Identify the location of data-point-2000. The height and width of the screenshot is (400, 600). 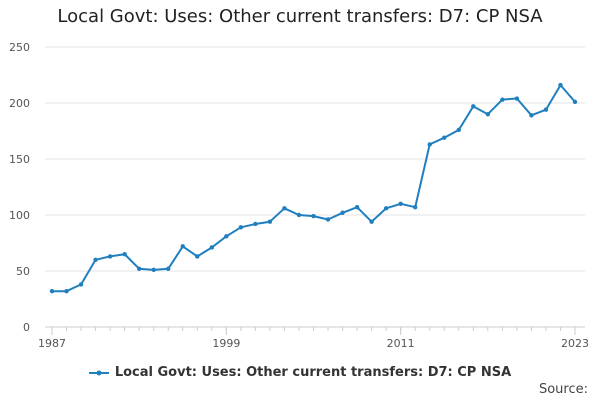
(241, 227).